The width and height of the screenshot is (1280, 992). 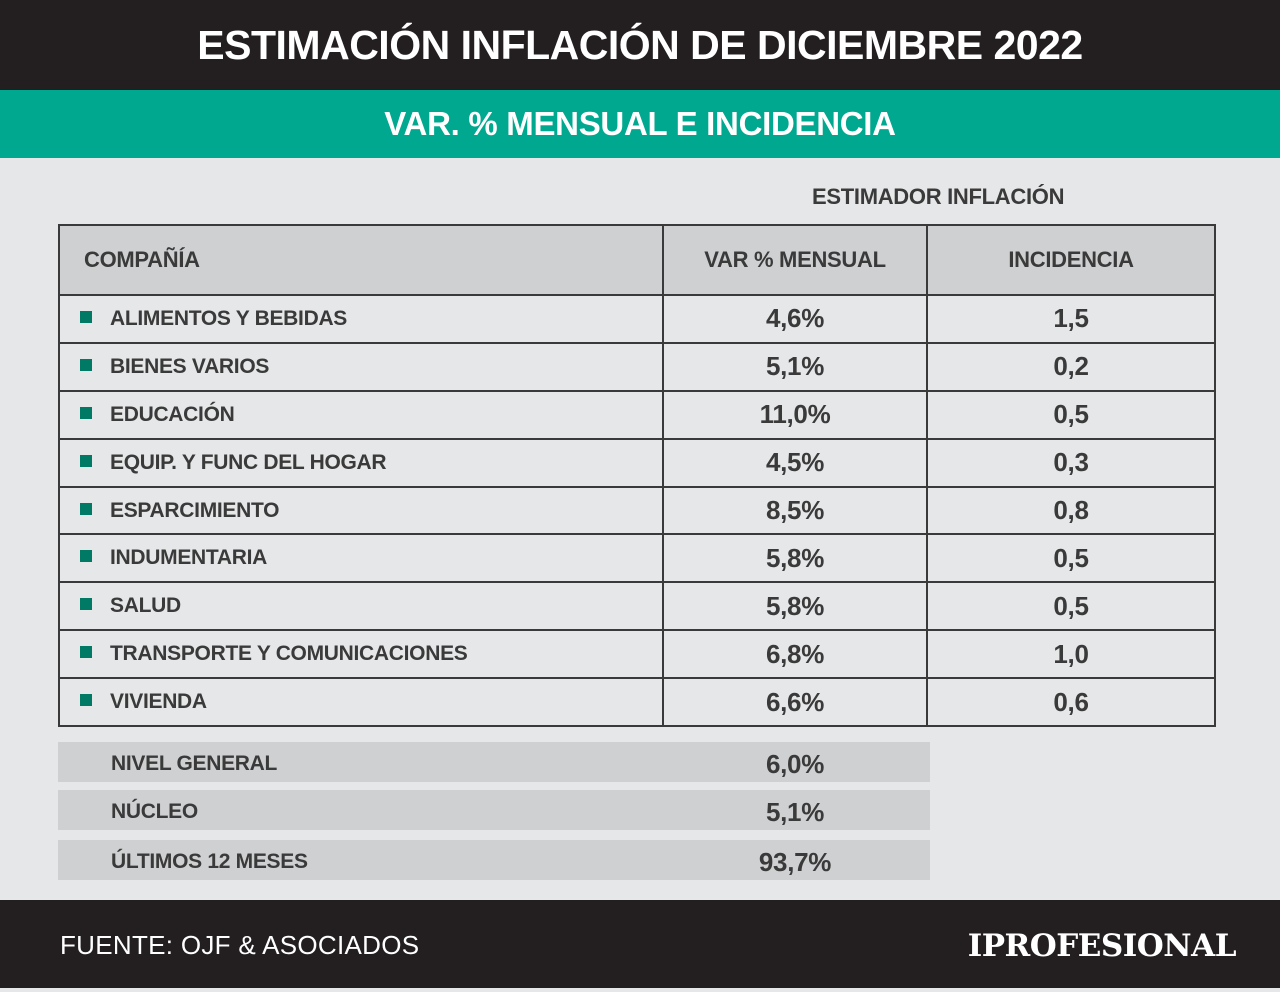 What do you see at coordinates (1070, 701) in the screenshot?
I see `incidence-cell: 0,6` at bounding box center [1070, 701].